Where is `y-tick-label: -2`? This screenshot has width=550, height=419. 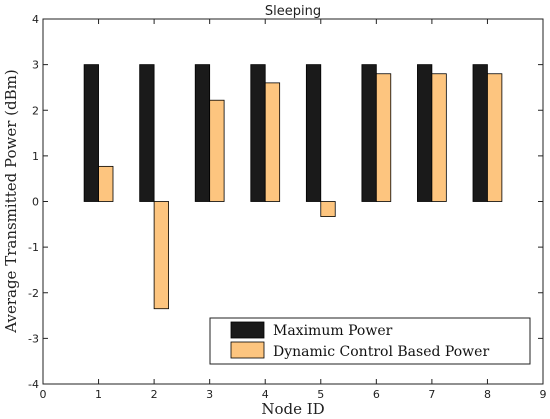 y-tick-label: -2 is located at coordinates (33, 293).